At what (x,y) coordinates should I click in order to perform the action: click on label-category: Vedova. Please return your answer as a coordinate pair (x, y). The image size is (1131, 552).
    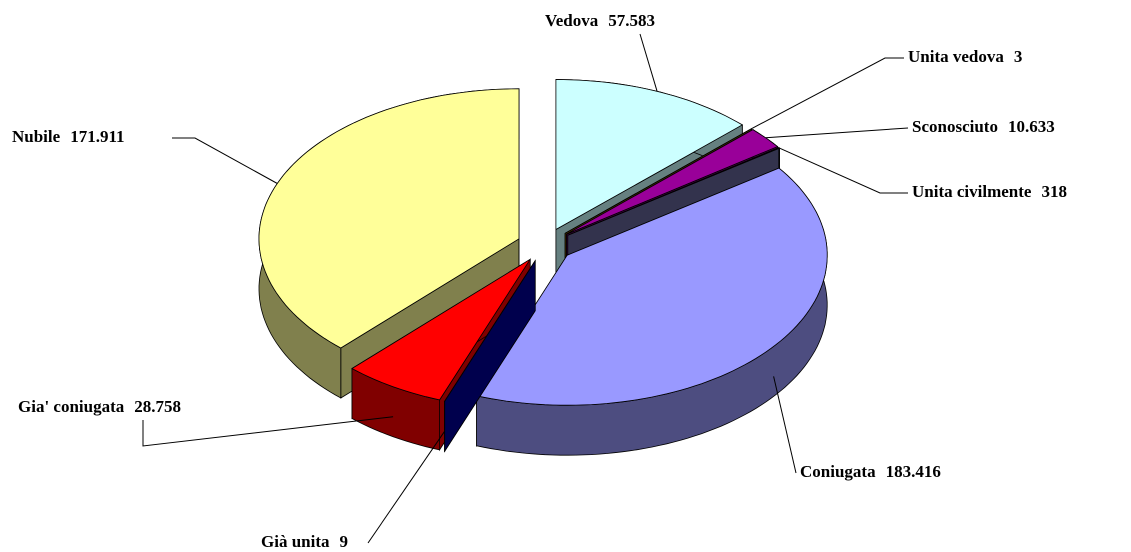
    Looking at the image, I should click on (572, 20).